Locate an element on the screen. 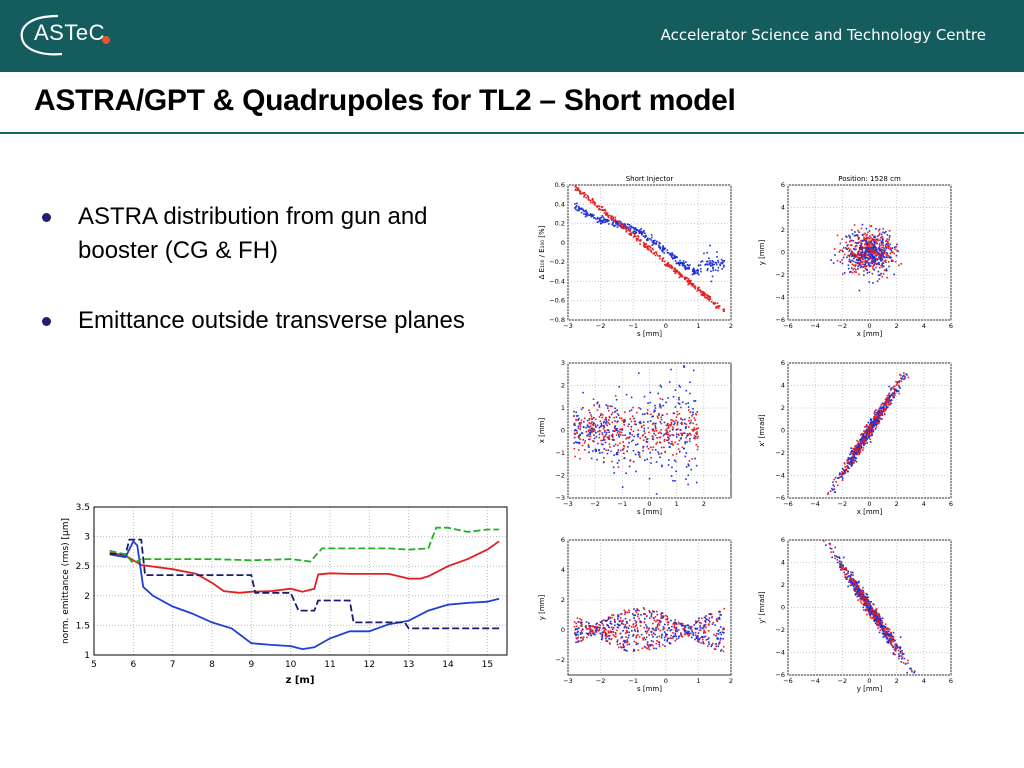 The image size is (1024, 768). x-tick-label: 6 is located at coordinates (951, 326).